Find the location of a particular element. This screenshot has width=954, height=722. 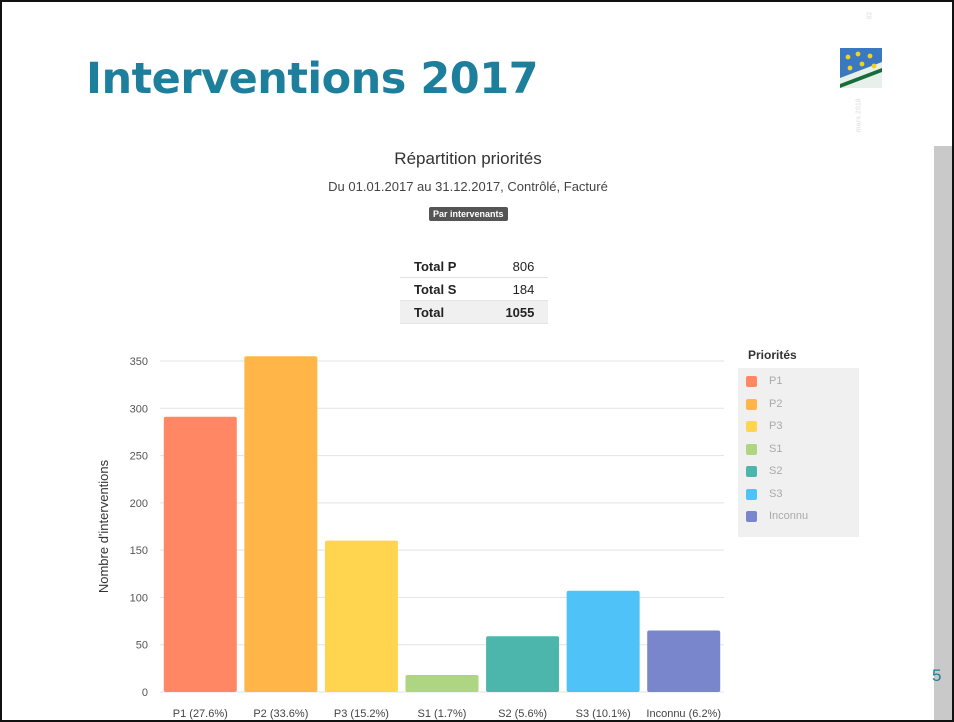

y-tick-label: 200 is located at coordinates (139, 504).